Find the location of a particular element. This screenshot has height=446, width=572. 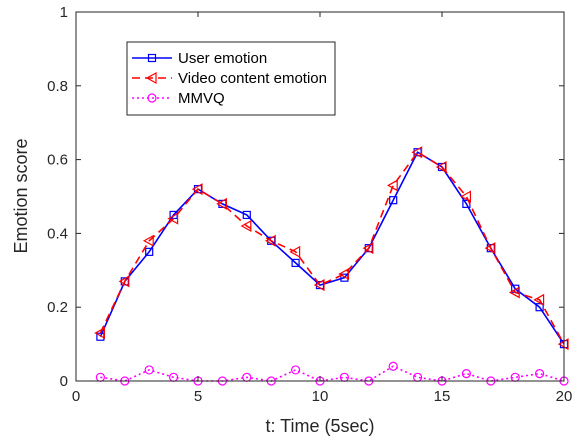

x-tick-label: 15 is located at coordinates (442, 396).